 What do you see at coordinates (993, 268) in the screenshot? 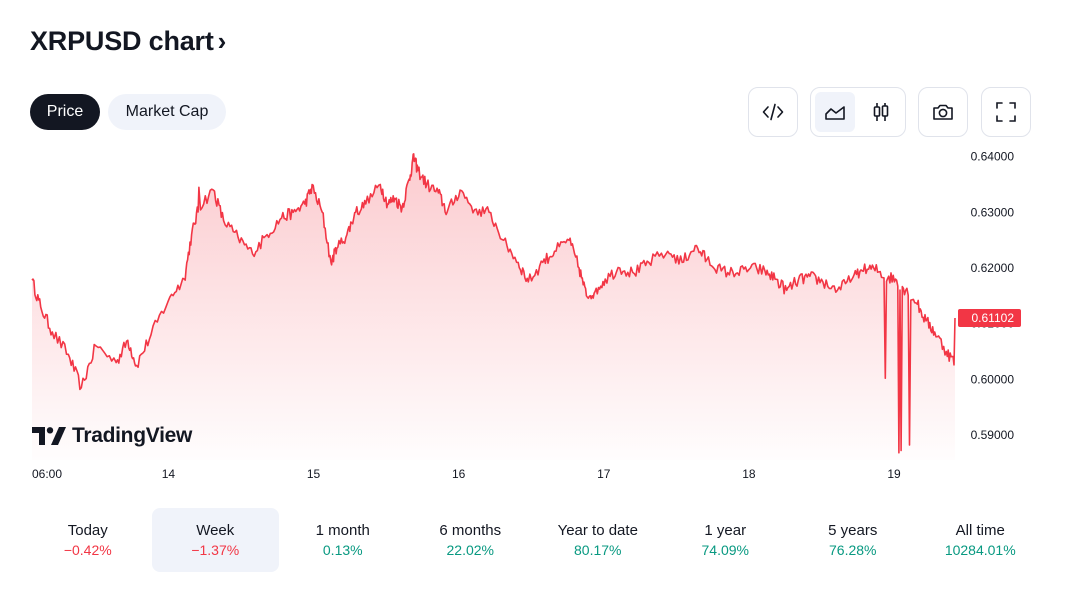
I see `y-tick-label: 0.62000` at bounding box center [993, 268].